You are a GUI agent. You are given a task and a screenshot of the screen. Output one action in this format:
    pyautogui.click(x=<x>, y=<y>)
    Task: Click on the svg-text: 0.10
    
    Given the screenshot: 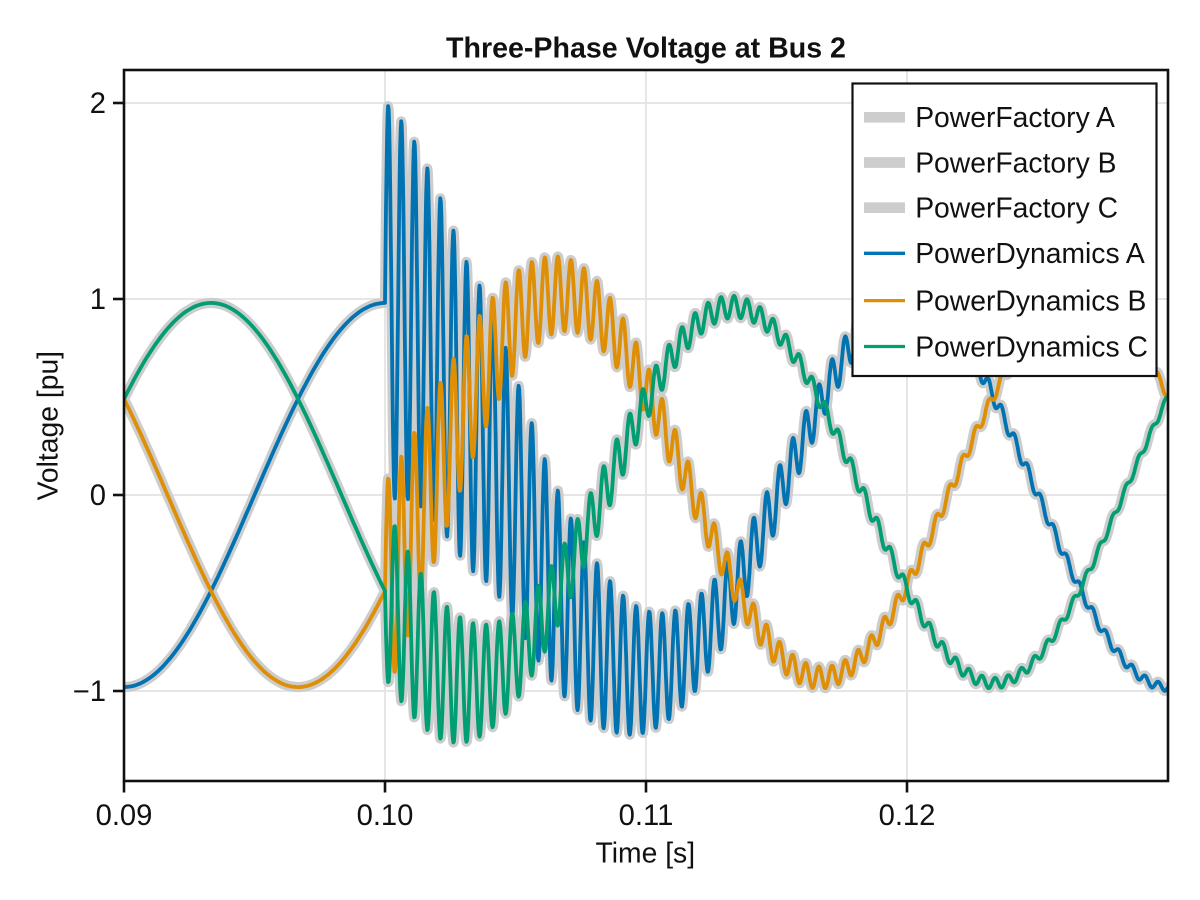 What is the action you would take?
    pyautogui.click(x=385, y=816)
    